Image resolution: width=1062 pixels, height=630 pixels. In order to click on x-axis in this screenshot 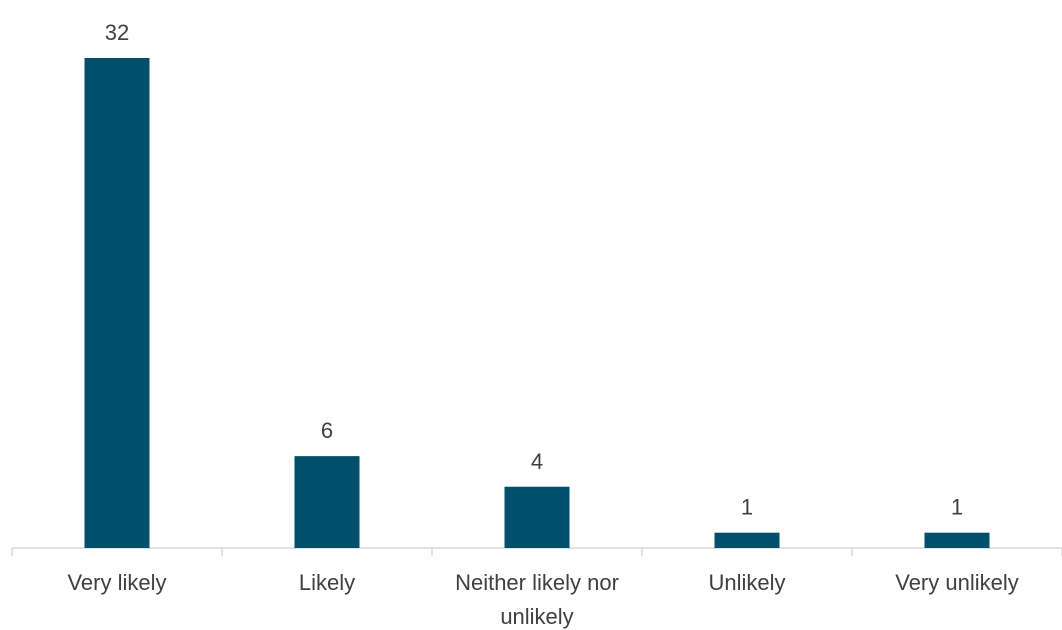, I will do `click(536, 551)`.